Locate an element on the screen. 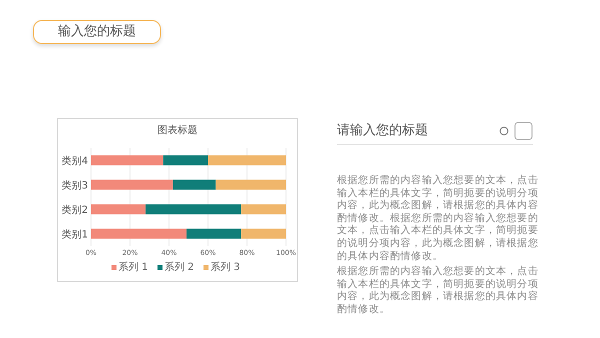 The width and height of the screenshot is (600, 338). legend-label: 系列 3 is located at coordinates (225, 267).